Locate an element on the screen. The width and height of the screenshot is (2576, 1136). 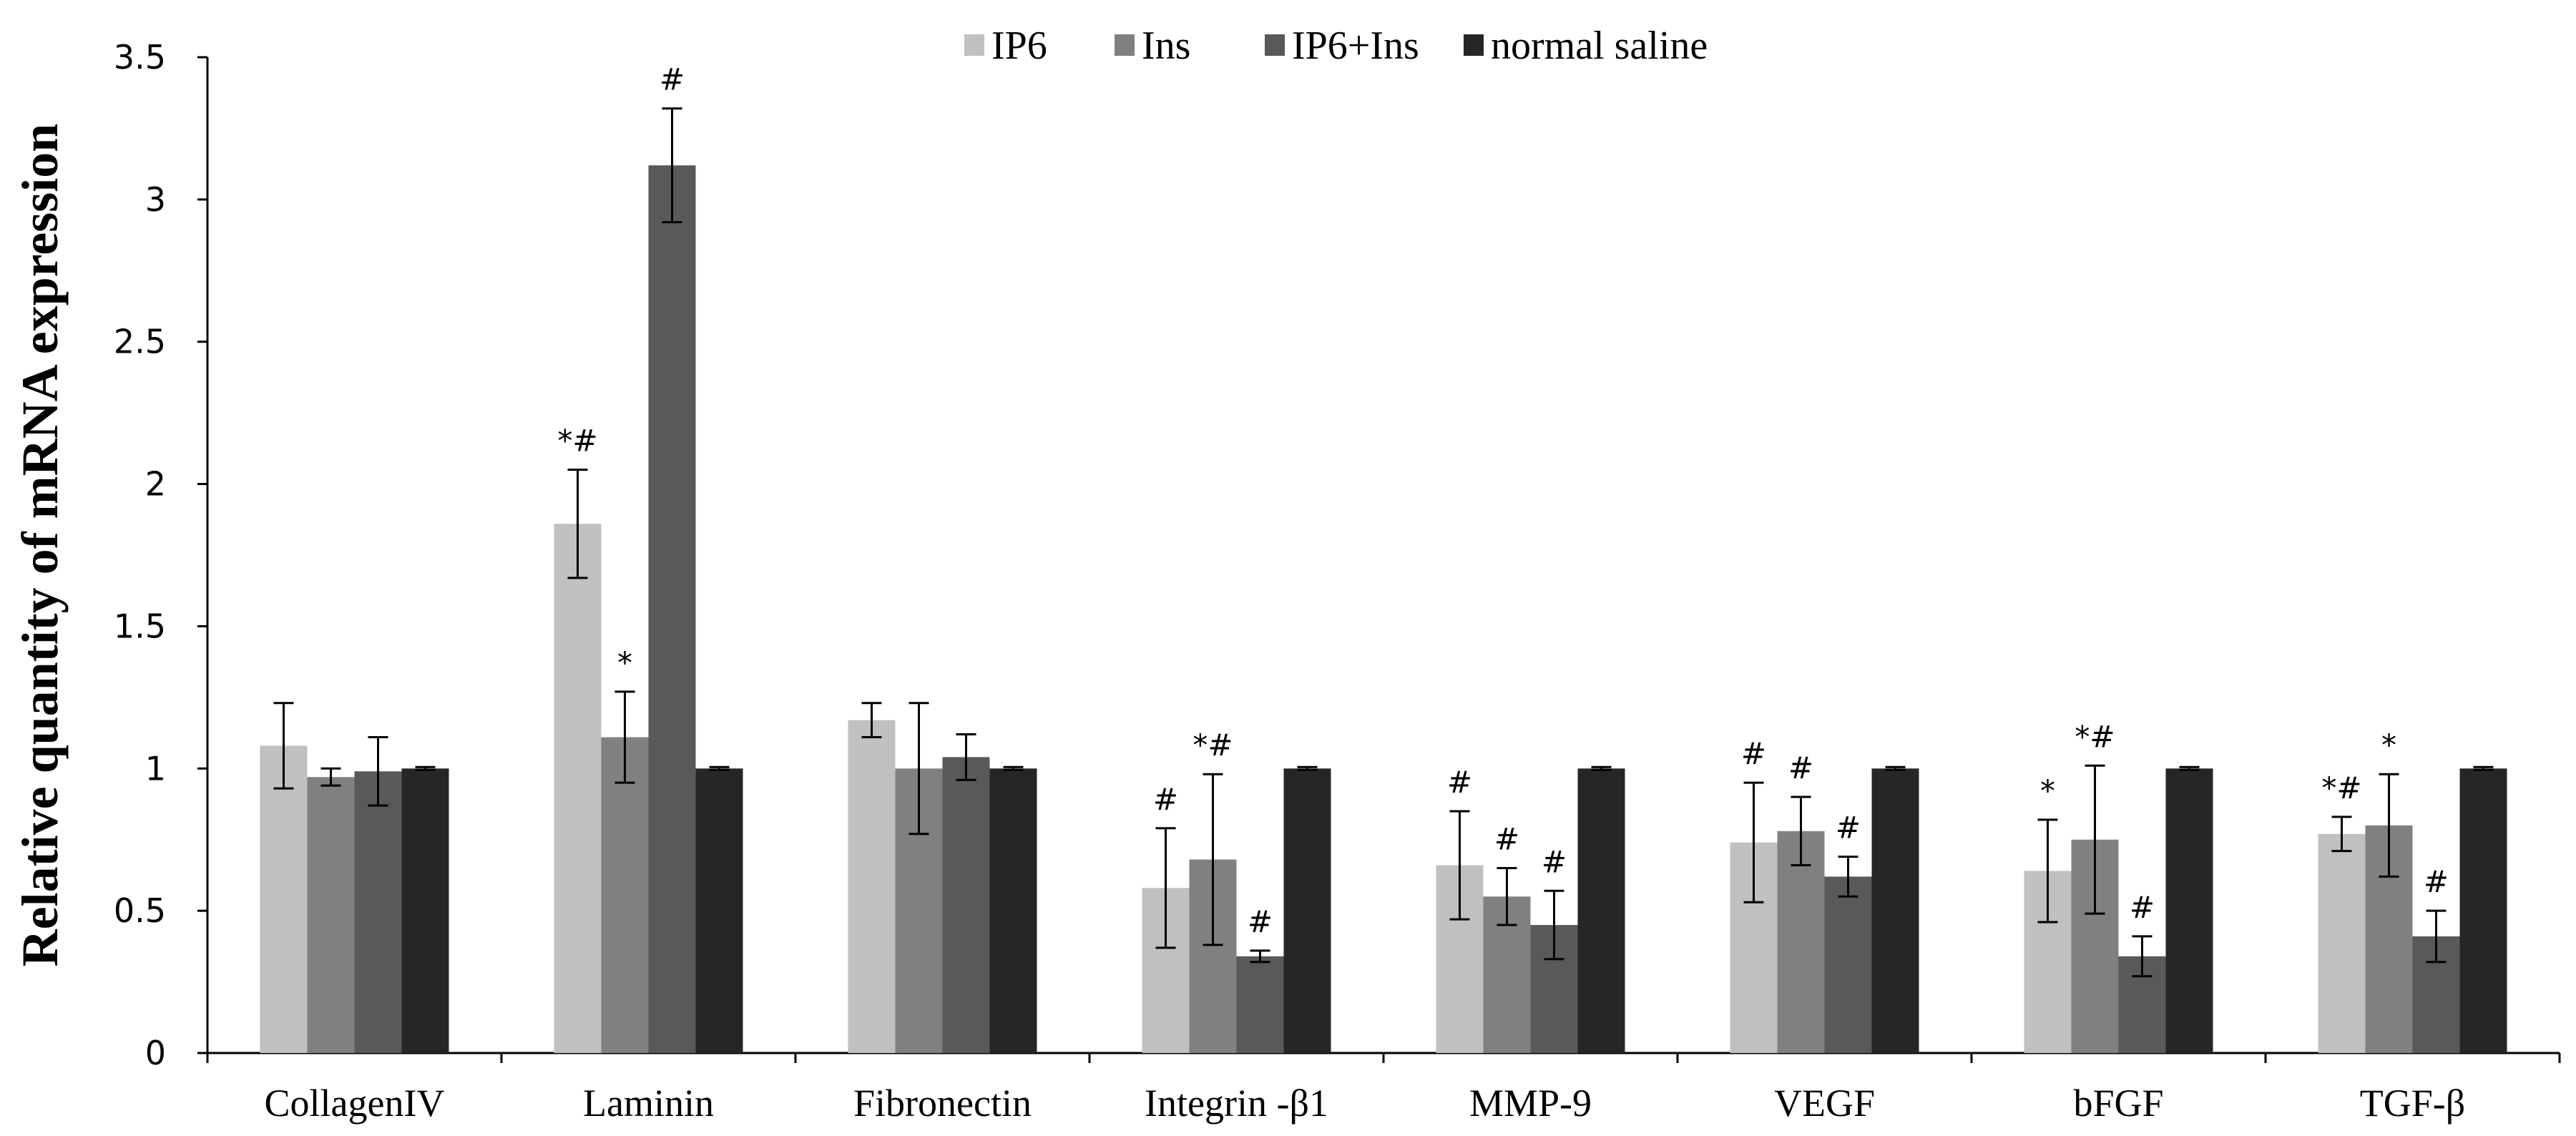
y-tick-label: 3.5 is located at coordinates (140, 57).